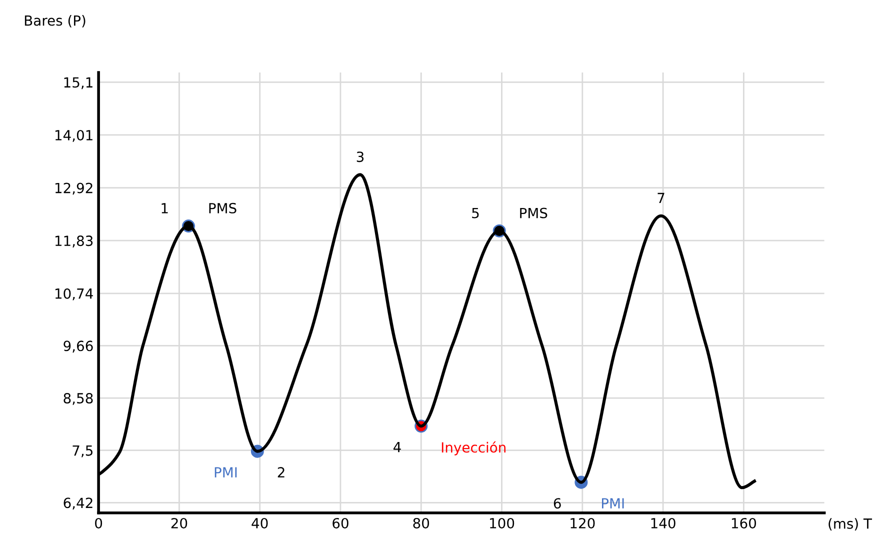 This screenshot has width=896, height=537. What do you see at coordinates (661, 198) in the screenshot?
I see `annotation: 7` at bounding box center [661, 198].